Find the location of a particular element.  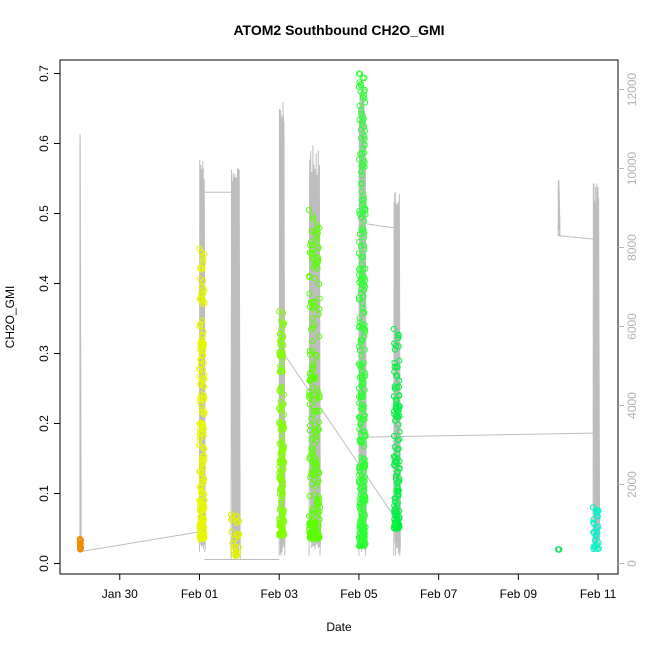

y-tick-label: 0.7 is located at coordinates (44, 73).